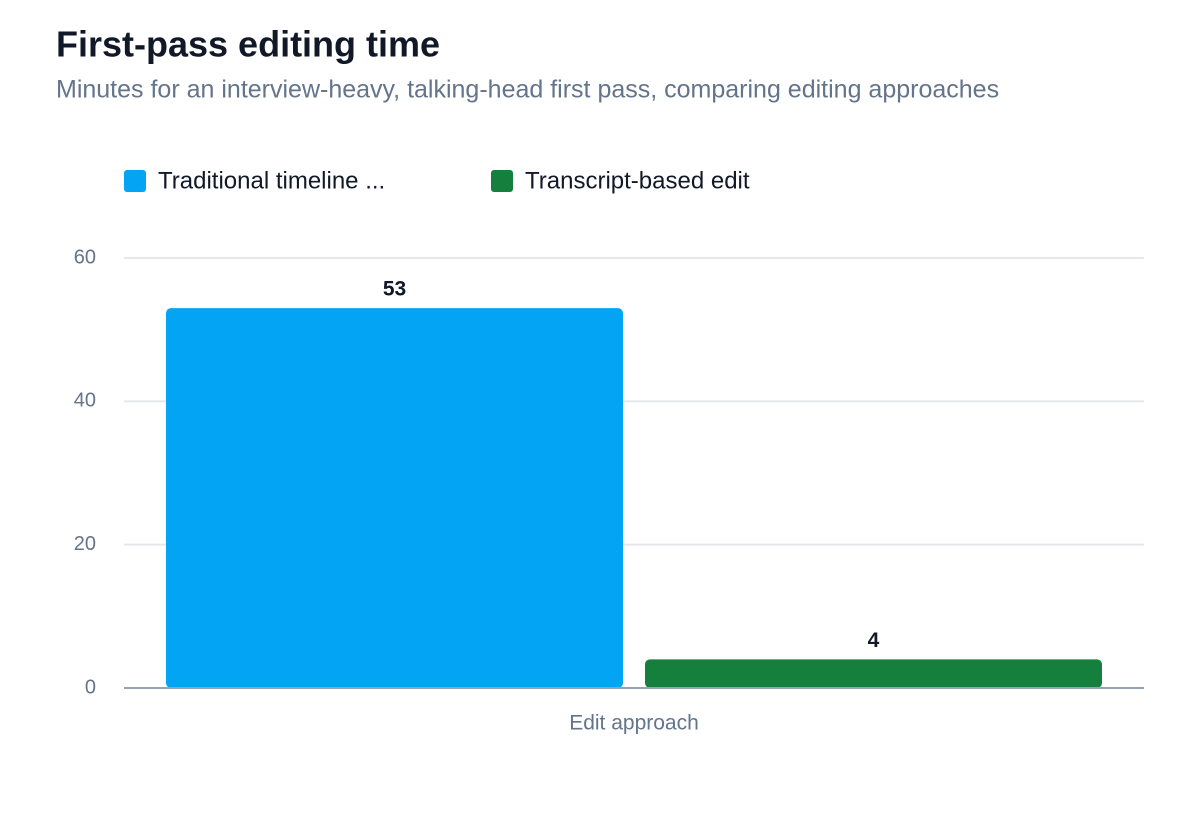 The width and height of the screenshot is (1200, 840). What do you see at coordinates (85, 544) in the screenshot?
I see `y-tick-label: 20` at bounding box center [85, 544].